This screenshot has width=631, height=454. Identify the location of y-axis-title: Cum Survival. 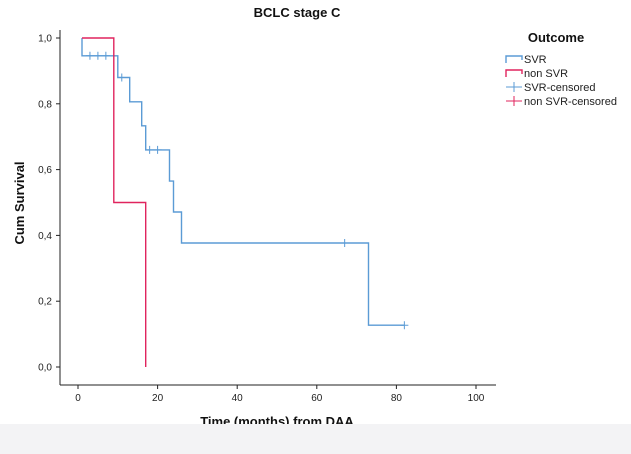
(19, 202).